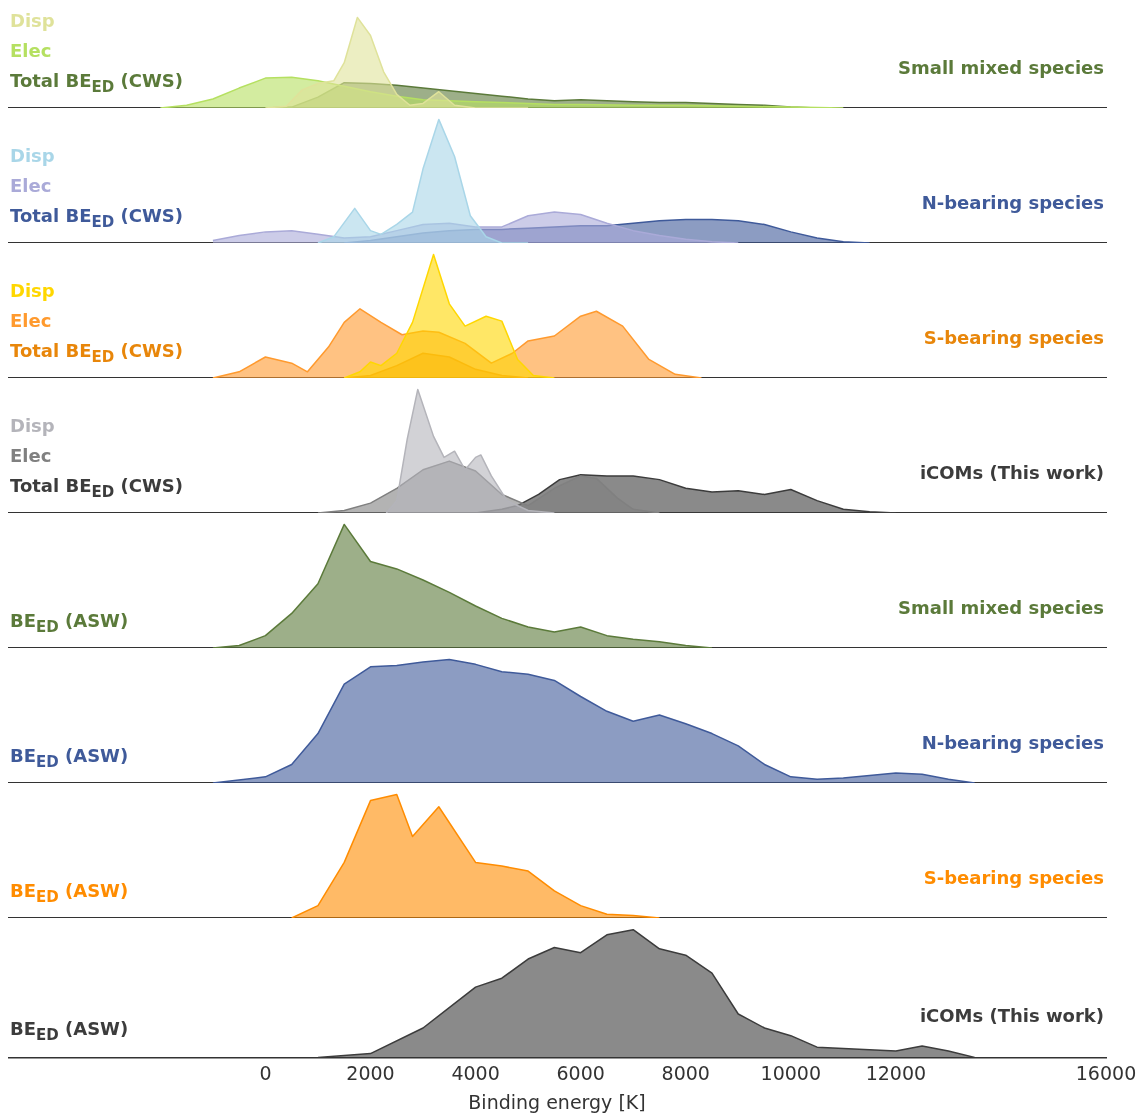 Image resolution: width=1146 pixels, height=1115 pixels. Describe the element at coordinates (265, 1072) in the screenshot. I see `x-tick-label: 0` at that location.